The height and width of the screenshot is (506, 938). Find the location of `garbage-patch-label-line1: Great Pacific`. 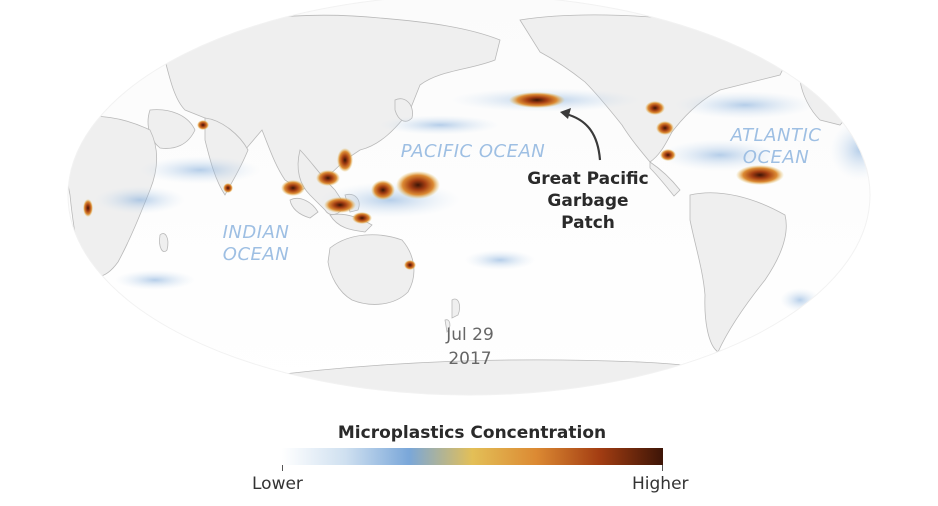

garbage-patch-label-line1: Great Pacific is located at coordinates (588, 179).